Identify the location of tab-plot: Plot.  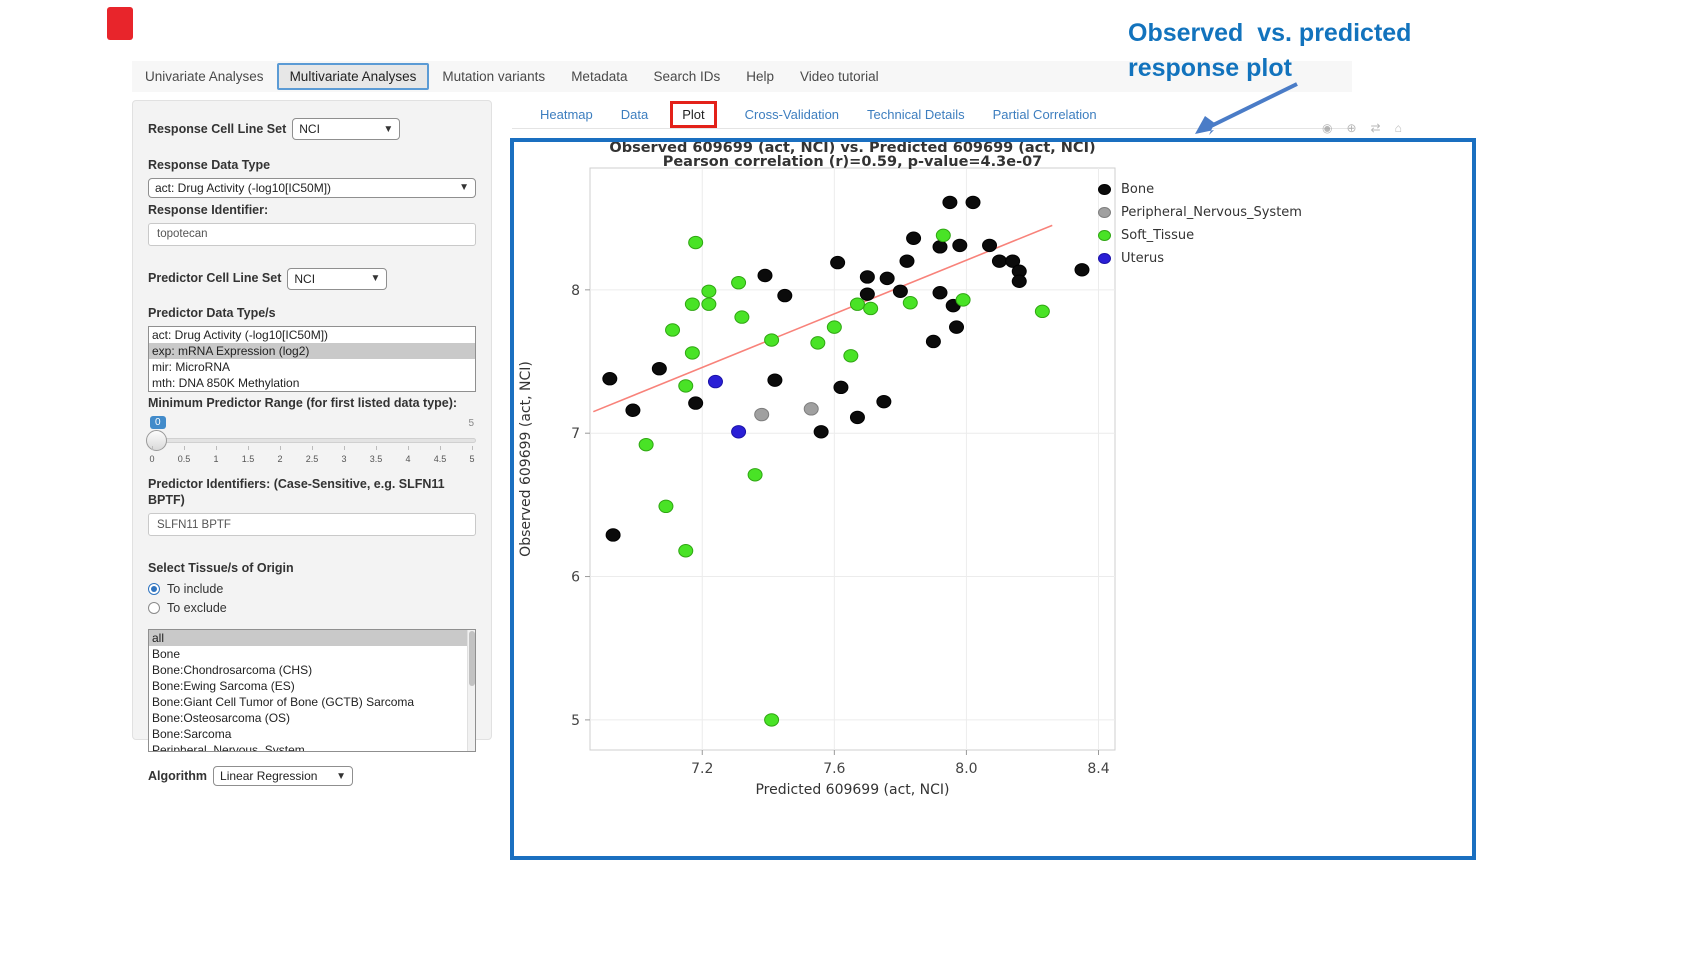
(693, 114).